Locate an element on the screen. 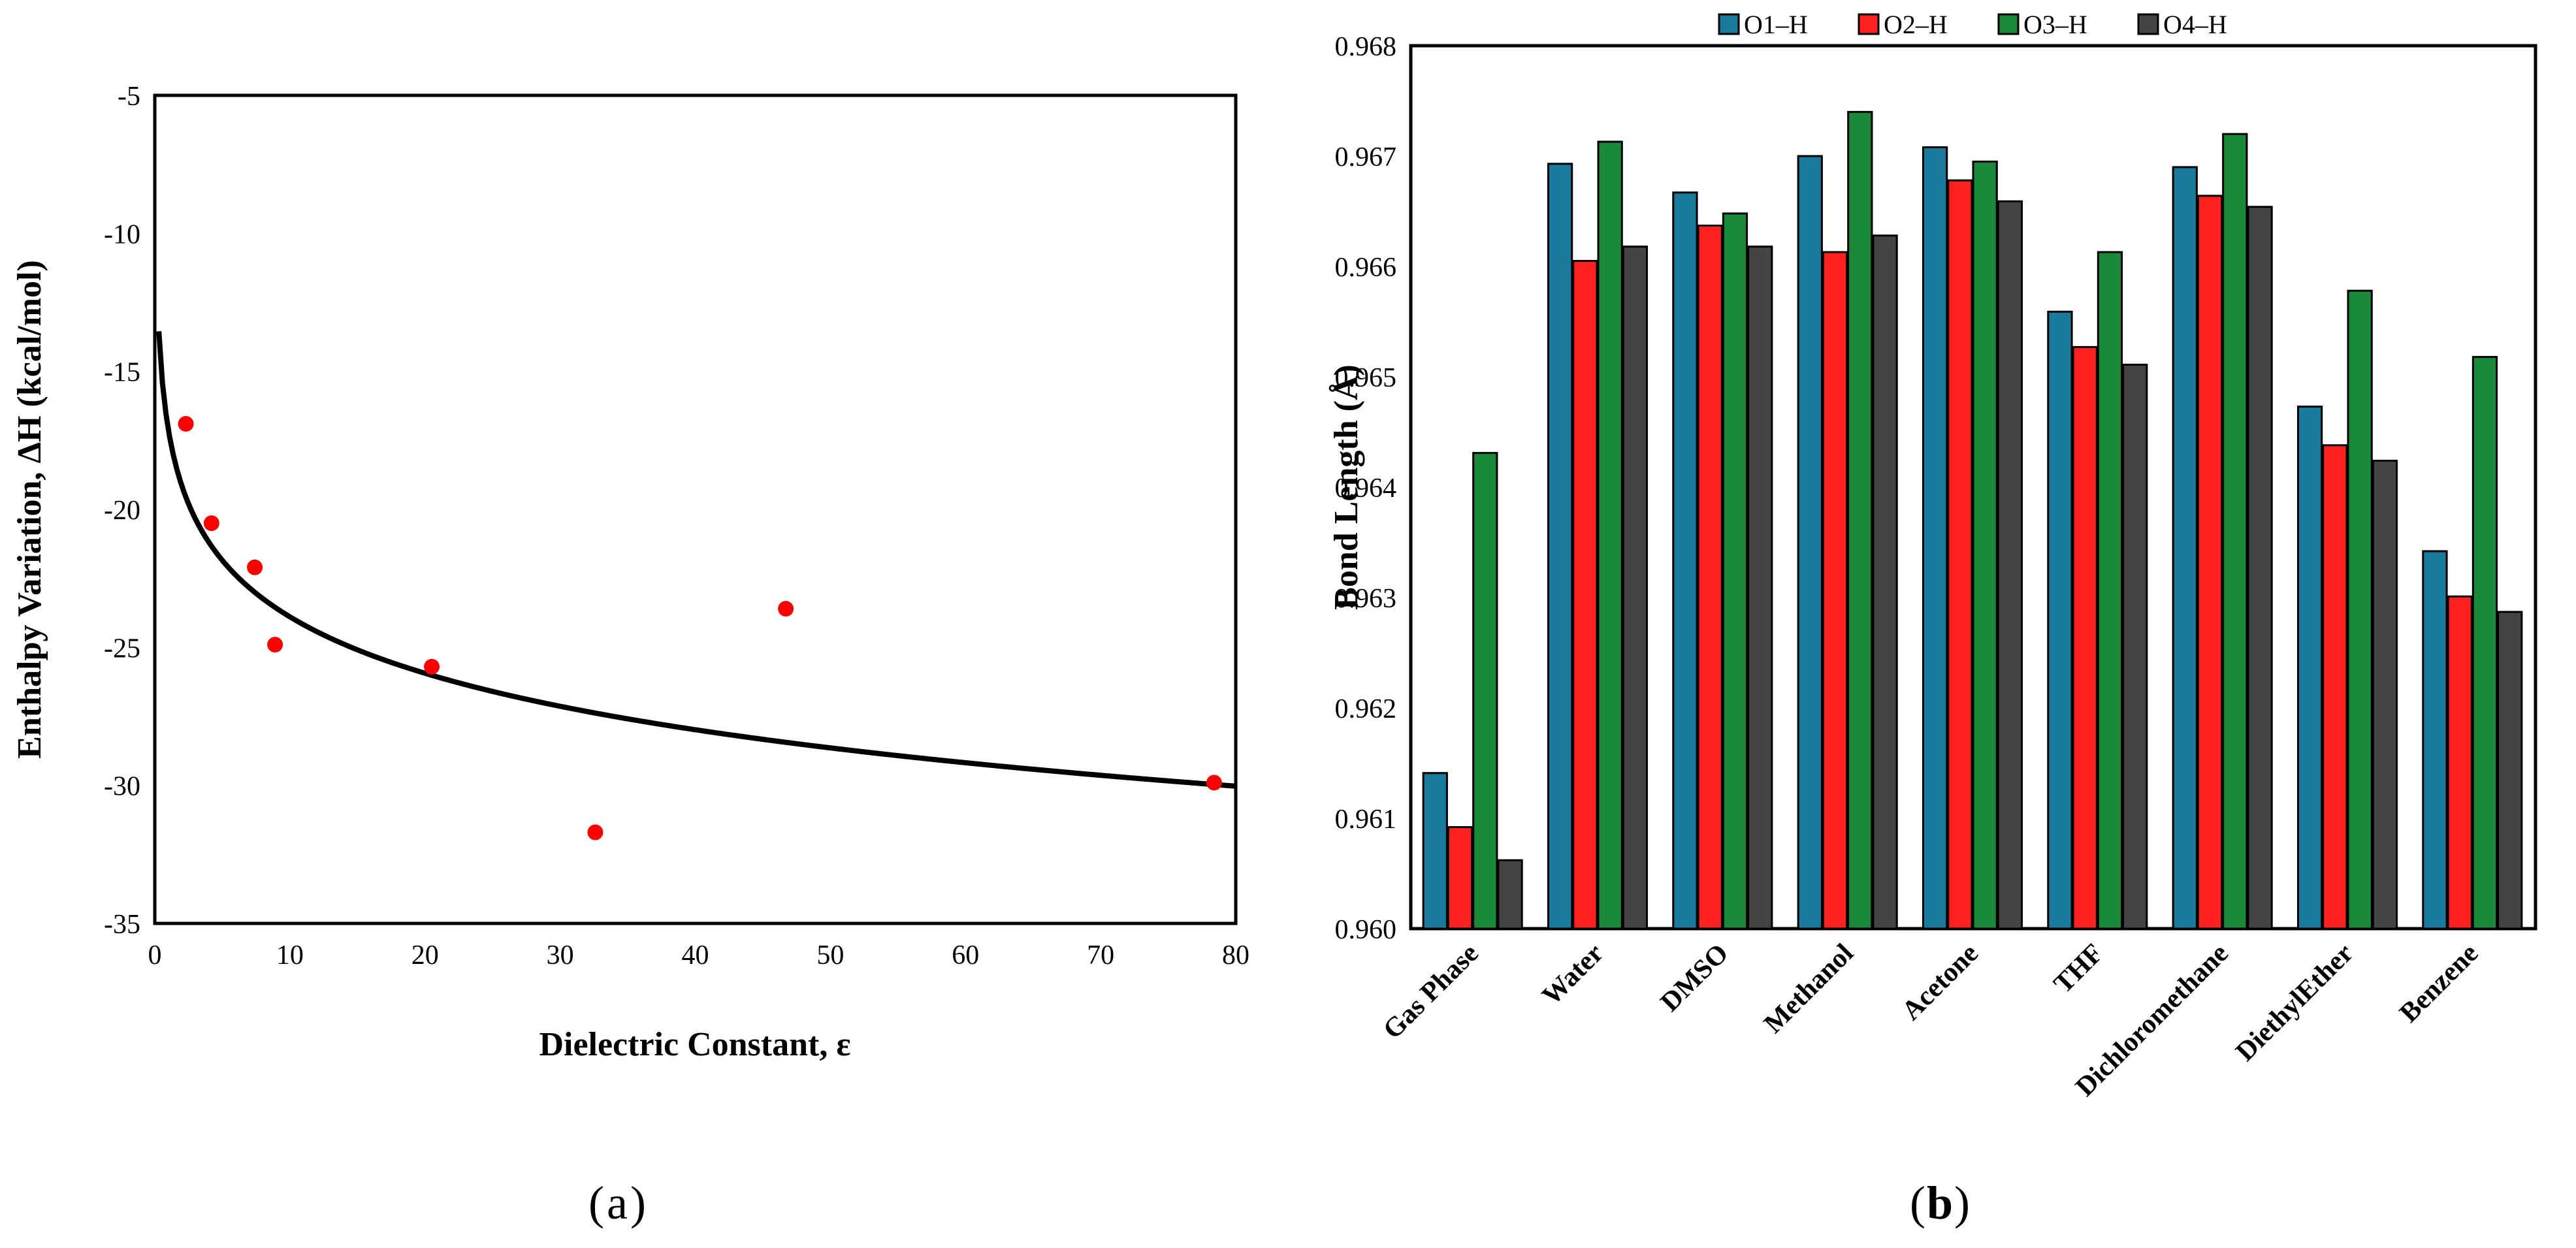 The height and width of the screenshot is (1248, 2576). panel-b-category-label: DiethylEther is located at coordinates (2294, 1002).